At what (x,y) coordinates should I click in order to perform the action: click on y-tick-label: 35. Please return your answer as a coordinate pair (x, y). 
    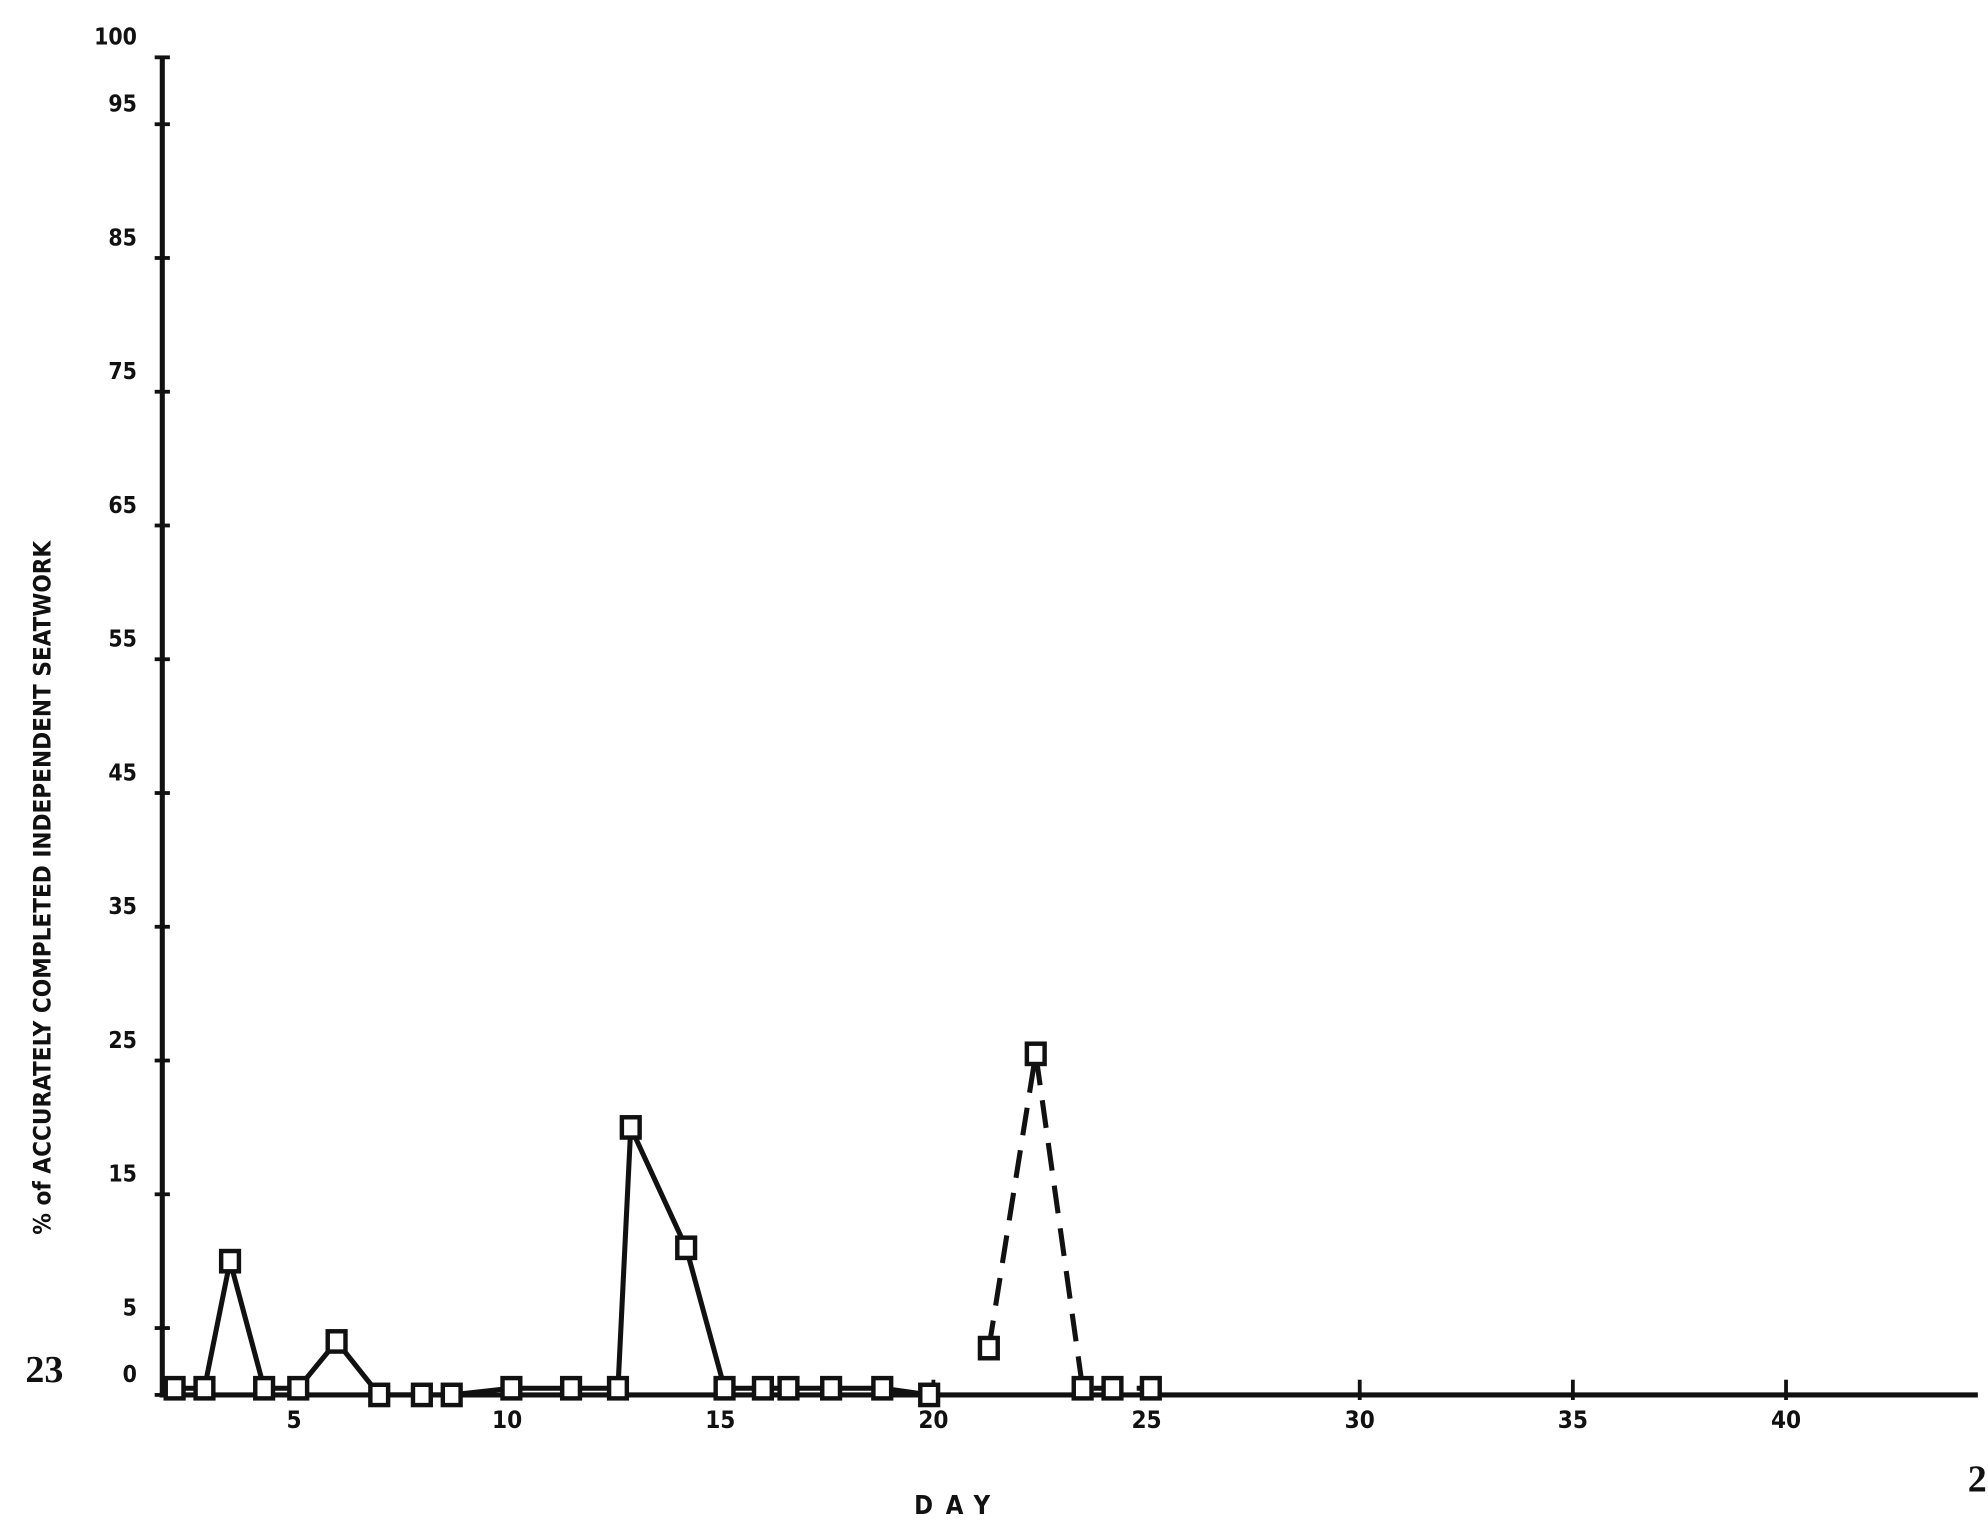
    Looking at the image, I should click on (122, 907).